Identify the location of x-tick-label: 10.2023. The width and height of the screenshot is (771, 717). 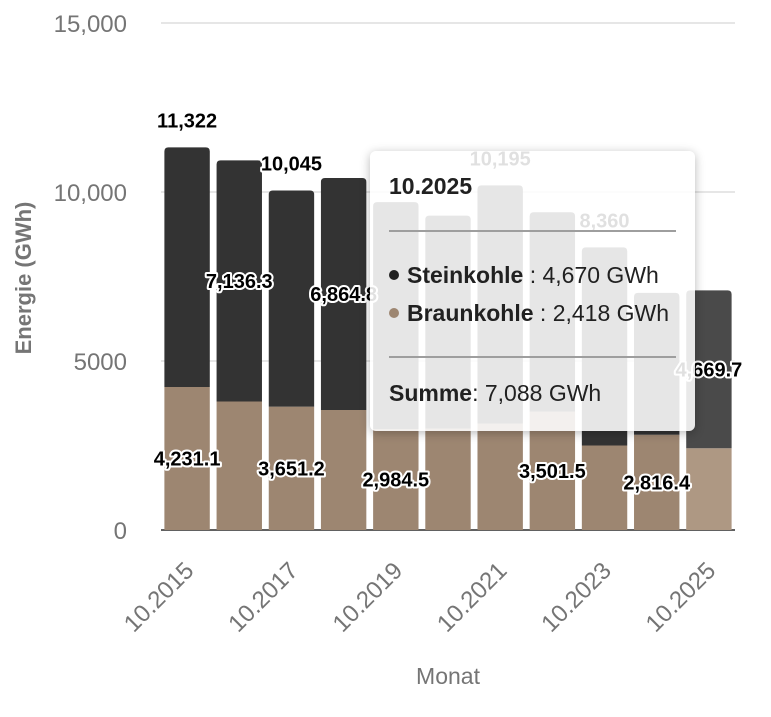
(576, 597).